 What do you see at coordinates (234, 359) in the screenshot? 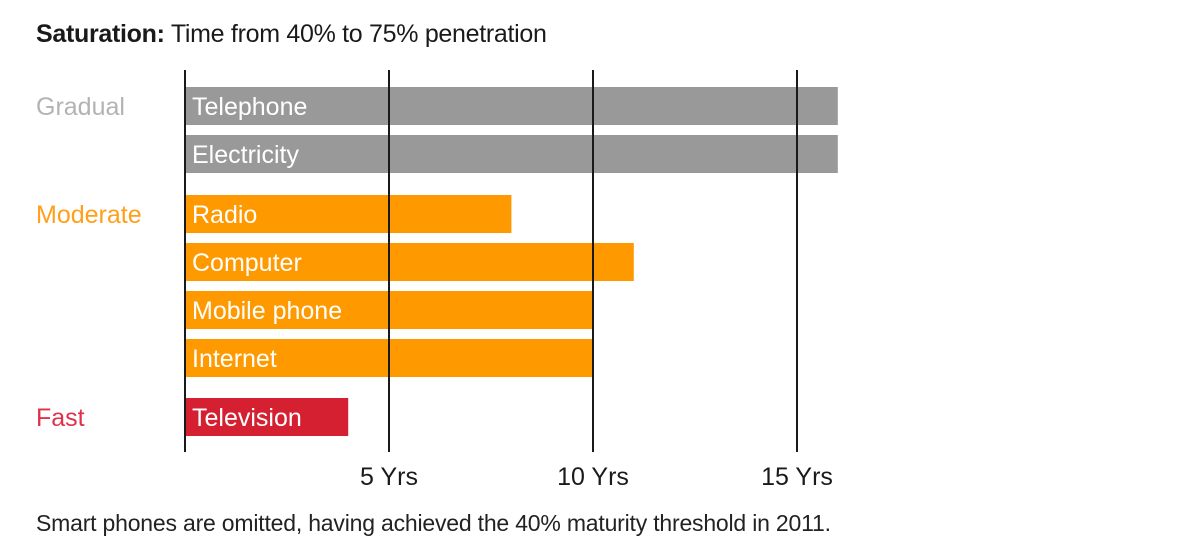
I see `bar-label-internet: Internet` at bounding box center [234, 359].